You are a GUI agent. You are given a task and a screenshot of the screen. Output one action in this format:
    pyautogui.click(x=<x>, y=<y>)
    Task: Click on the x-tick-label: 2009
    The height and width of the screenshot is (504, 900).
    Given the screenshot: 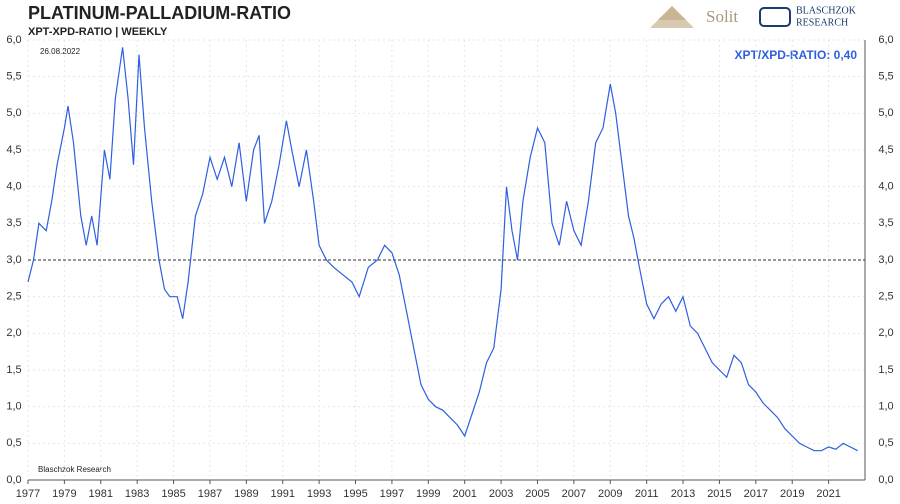 What is the action you would take?
    pyautogui.click(x=610, y=494)
    